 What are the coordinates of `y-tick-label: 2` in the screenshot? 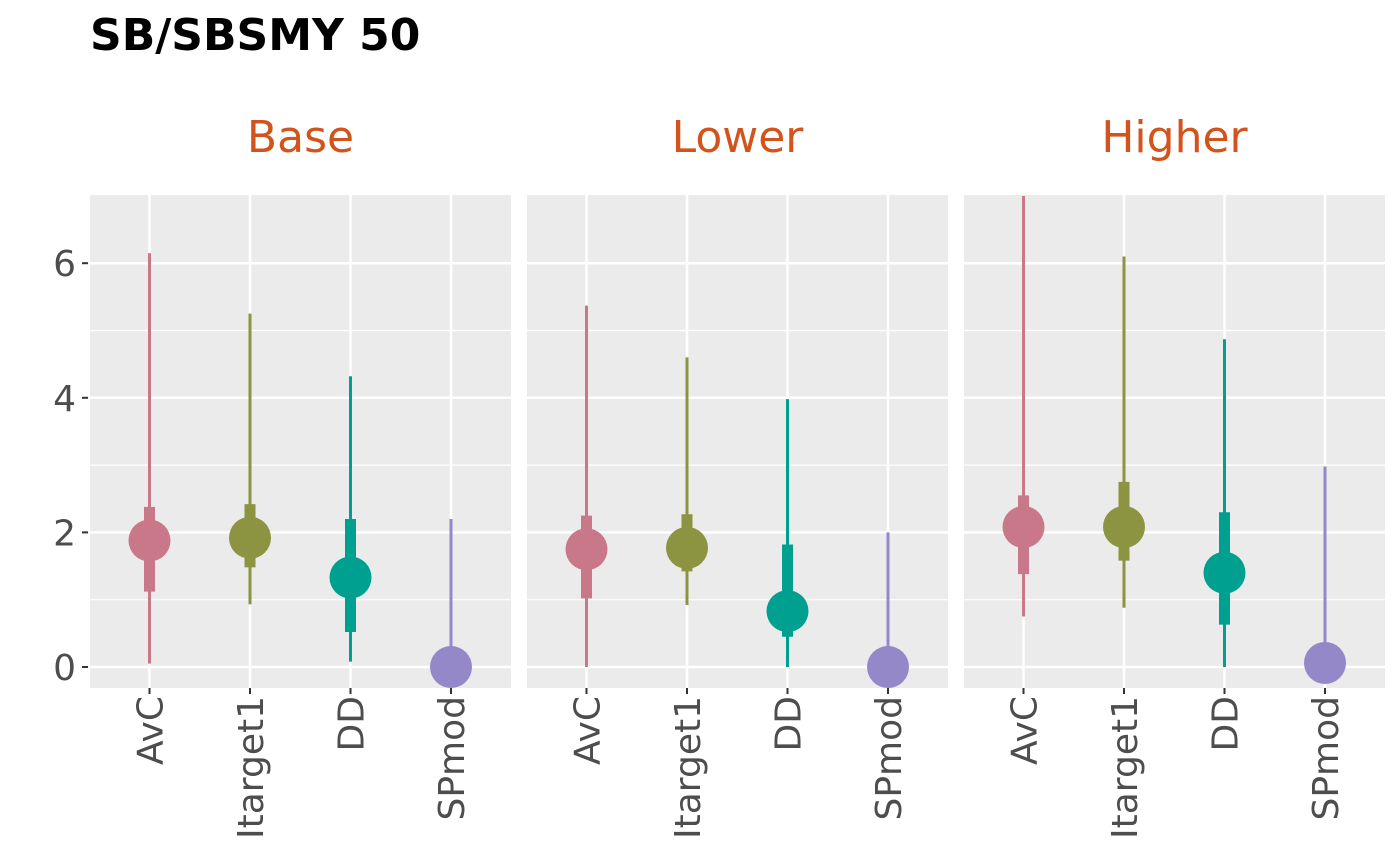 It's located at (64, 533).